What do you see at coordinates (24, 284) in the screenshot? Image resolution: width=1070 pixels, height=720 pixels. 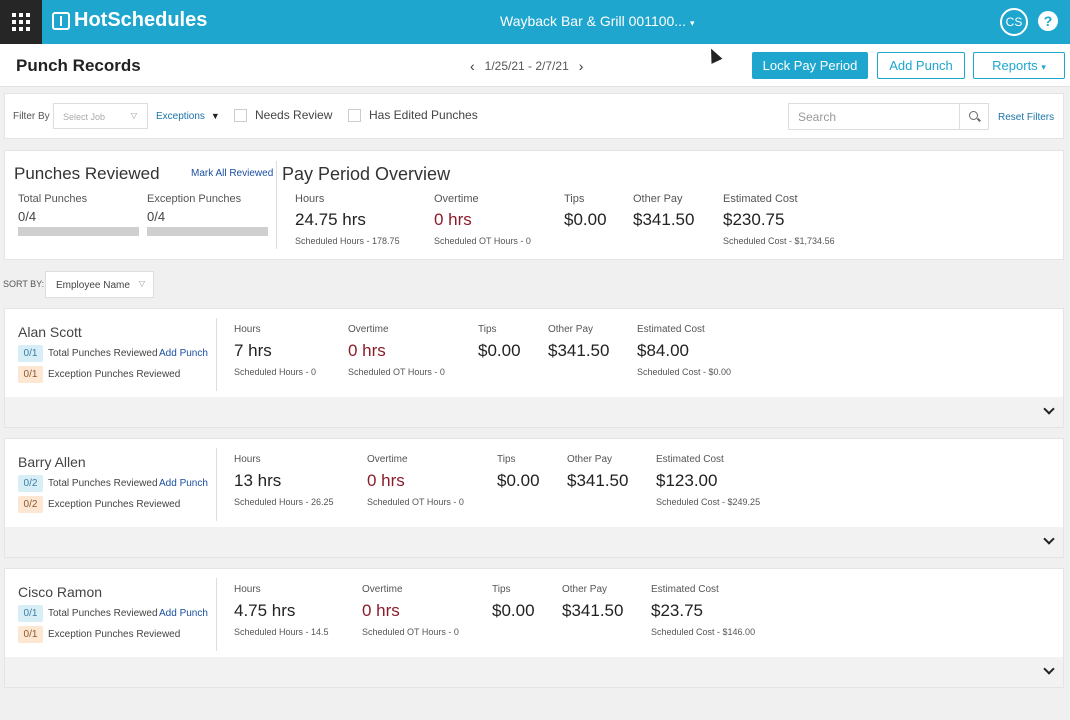 I see `sort-by-label: SORT BY:` at bounding box center [24, 284].